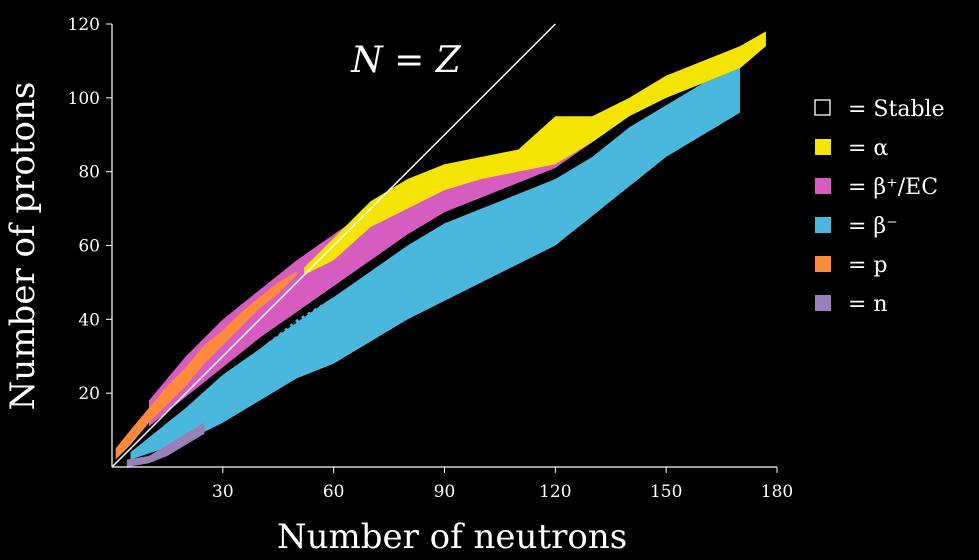  Describe the element at coordinates (445, 492) in the screenshot. I see `x-tick-label: 90` at that location.